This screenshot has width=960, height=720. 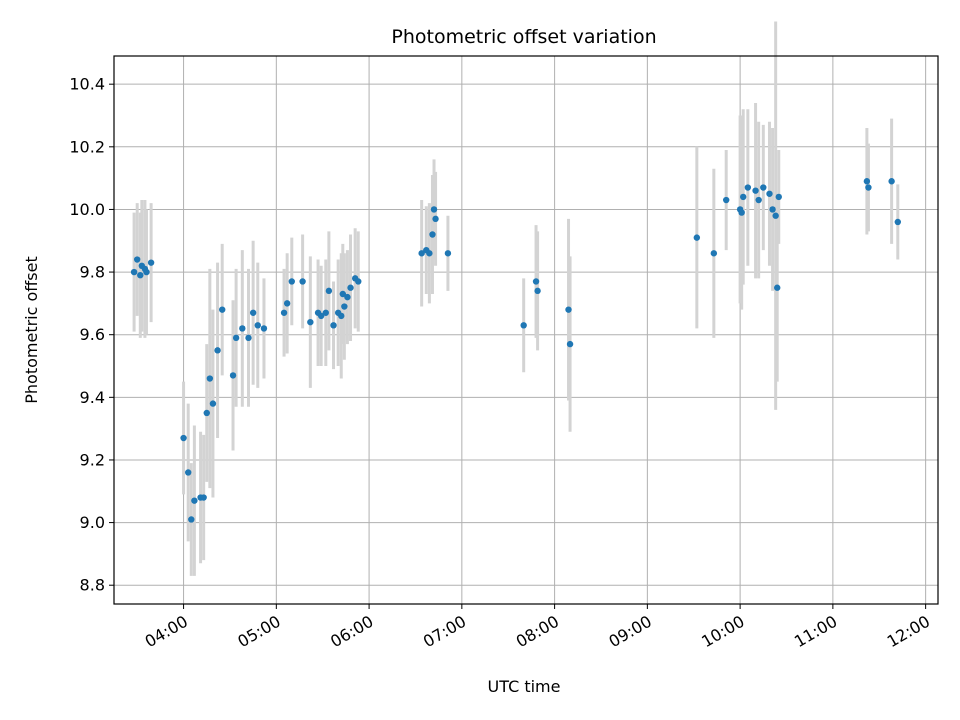 What do you see at coordinates (87, 209) in the screenshot?
I see `y-tick-label: 10.0` at bounding box center [87, 209].